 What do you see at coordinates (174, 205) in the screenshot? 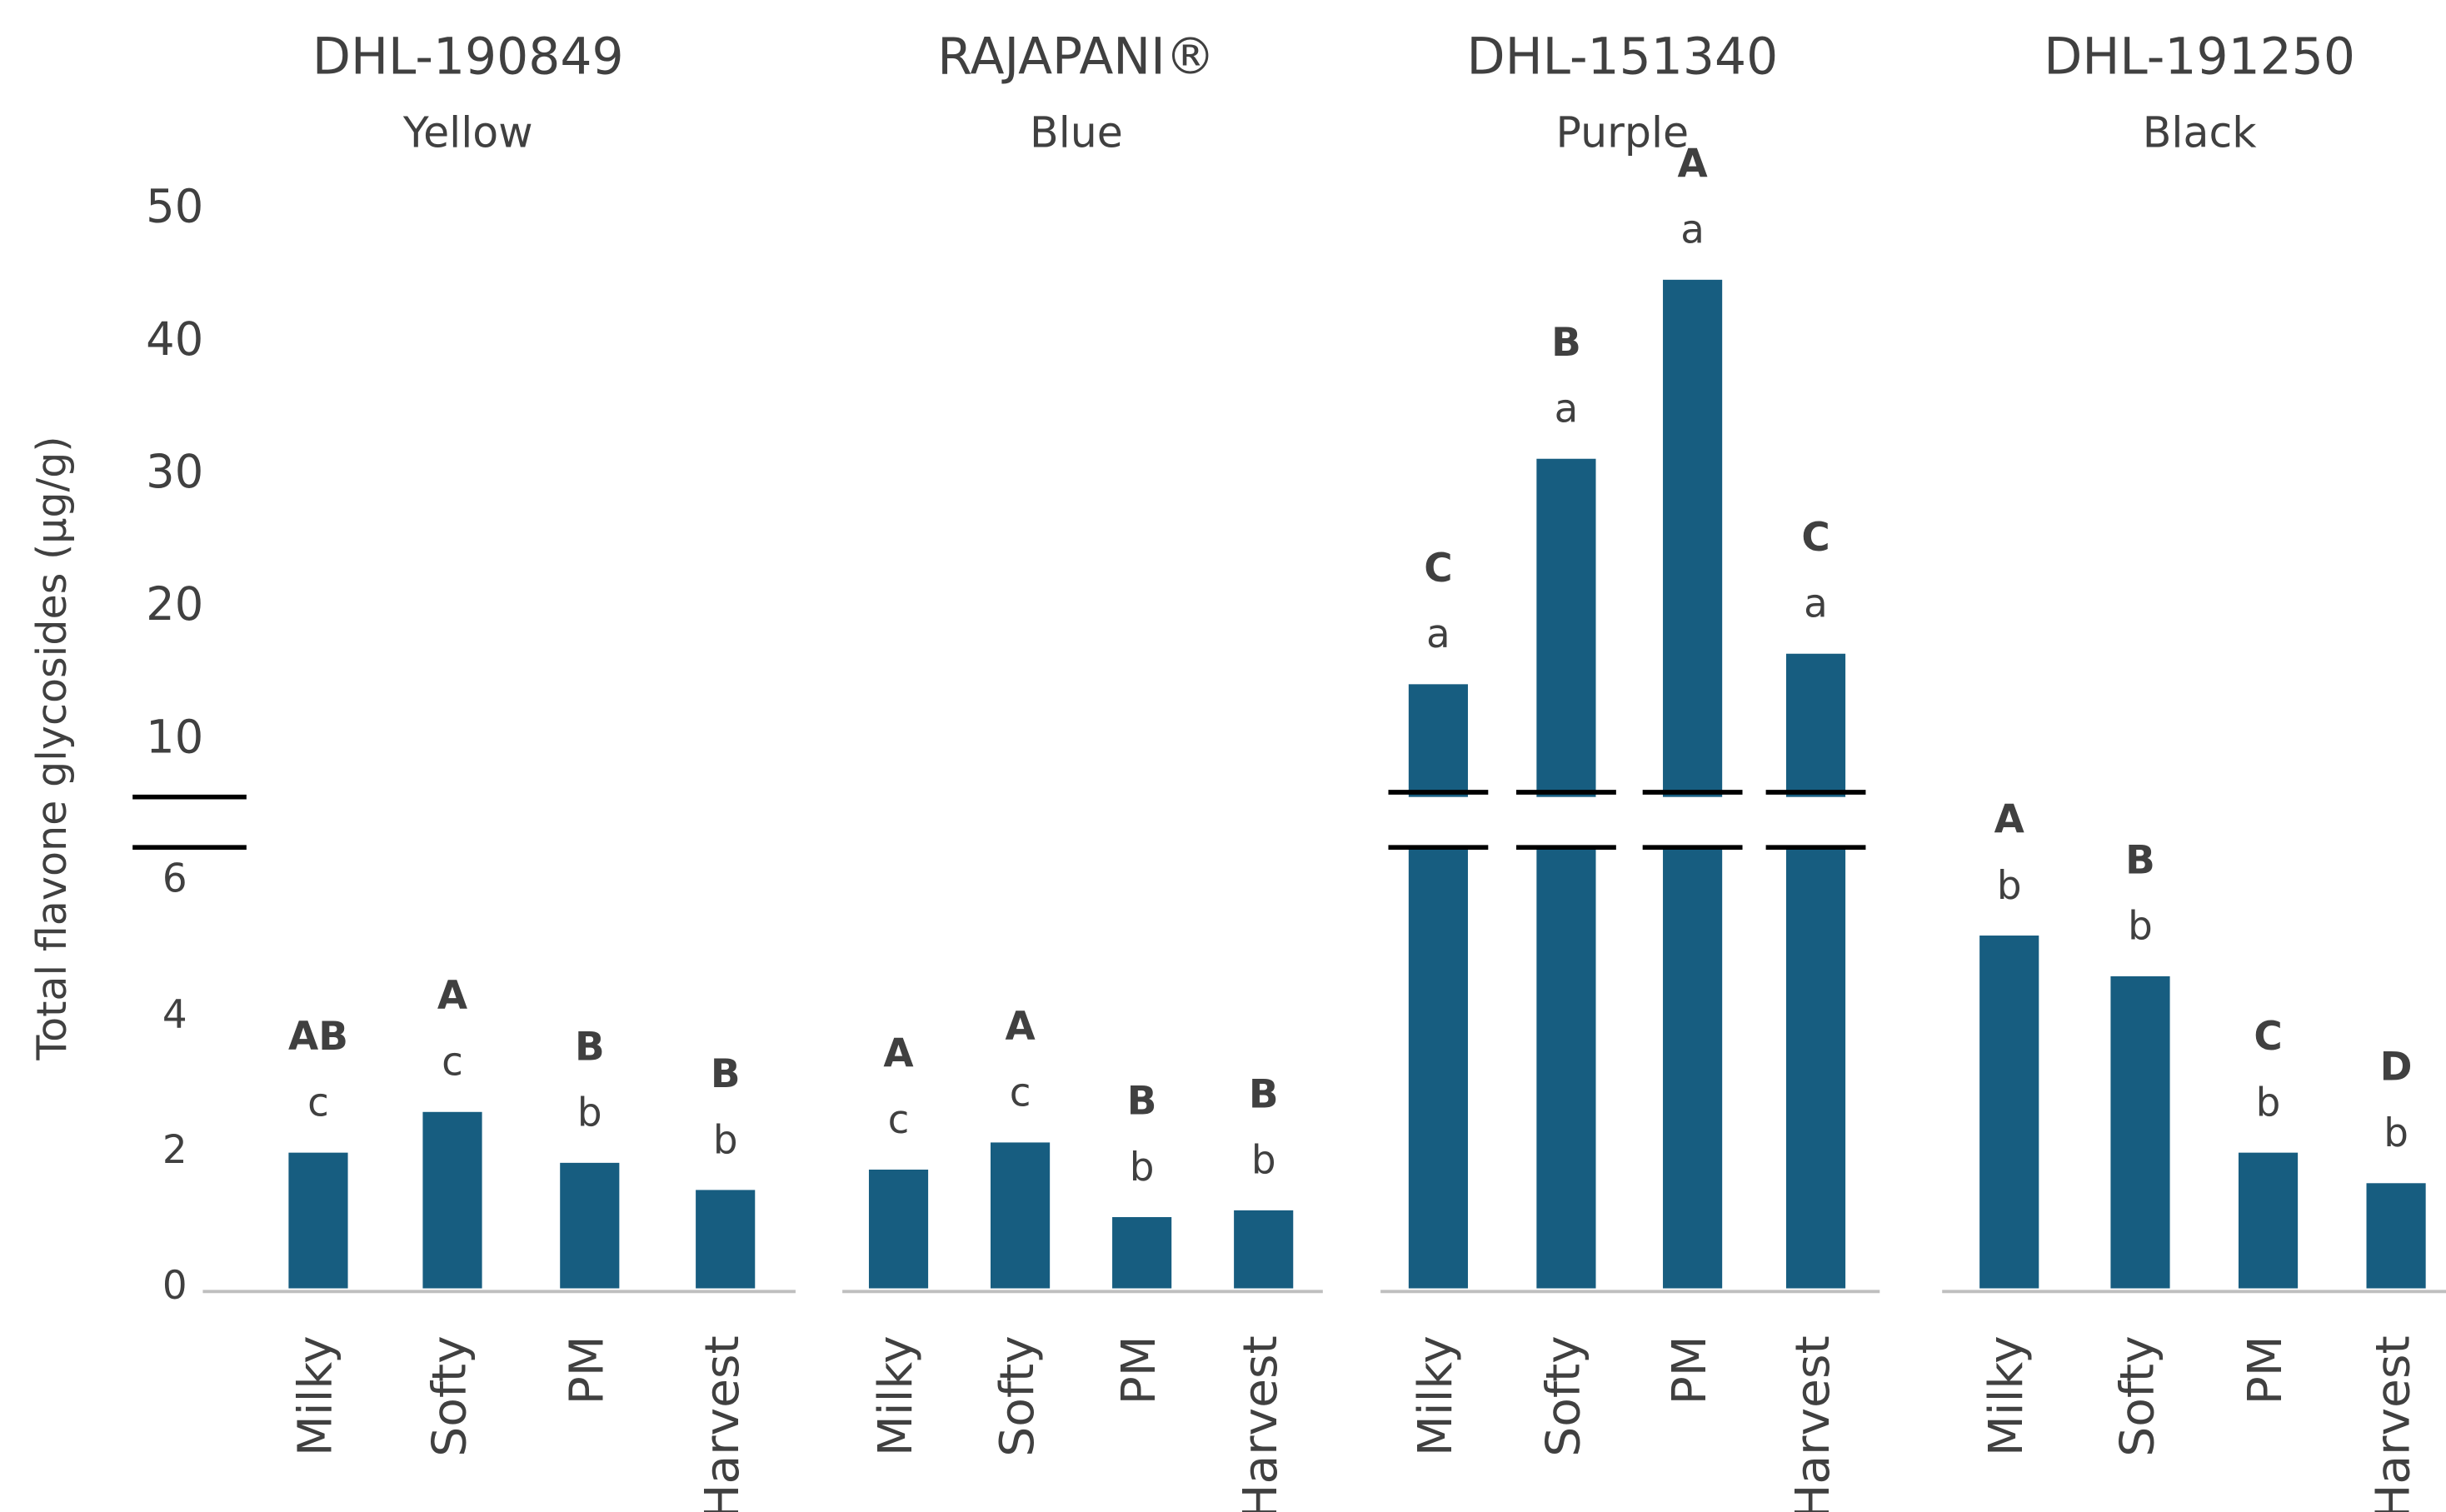
I see `y-tick-label: 50` at bounding box center [174, 205].